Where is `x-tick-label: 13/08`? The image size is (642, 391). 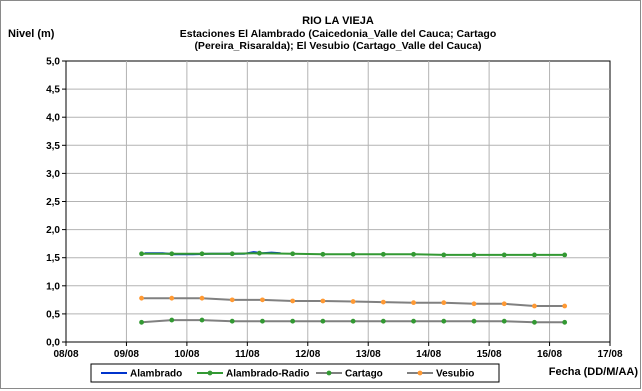 x-tick-label: 13/08 is located at coordinates (368, 354).